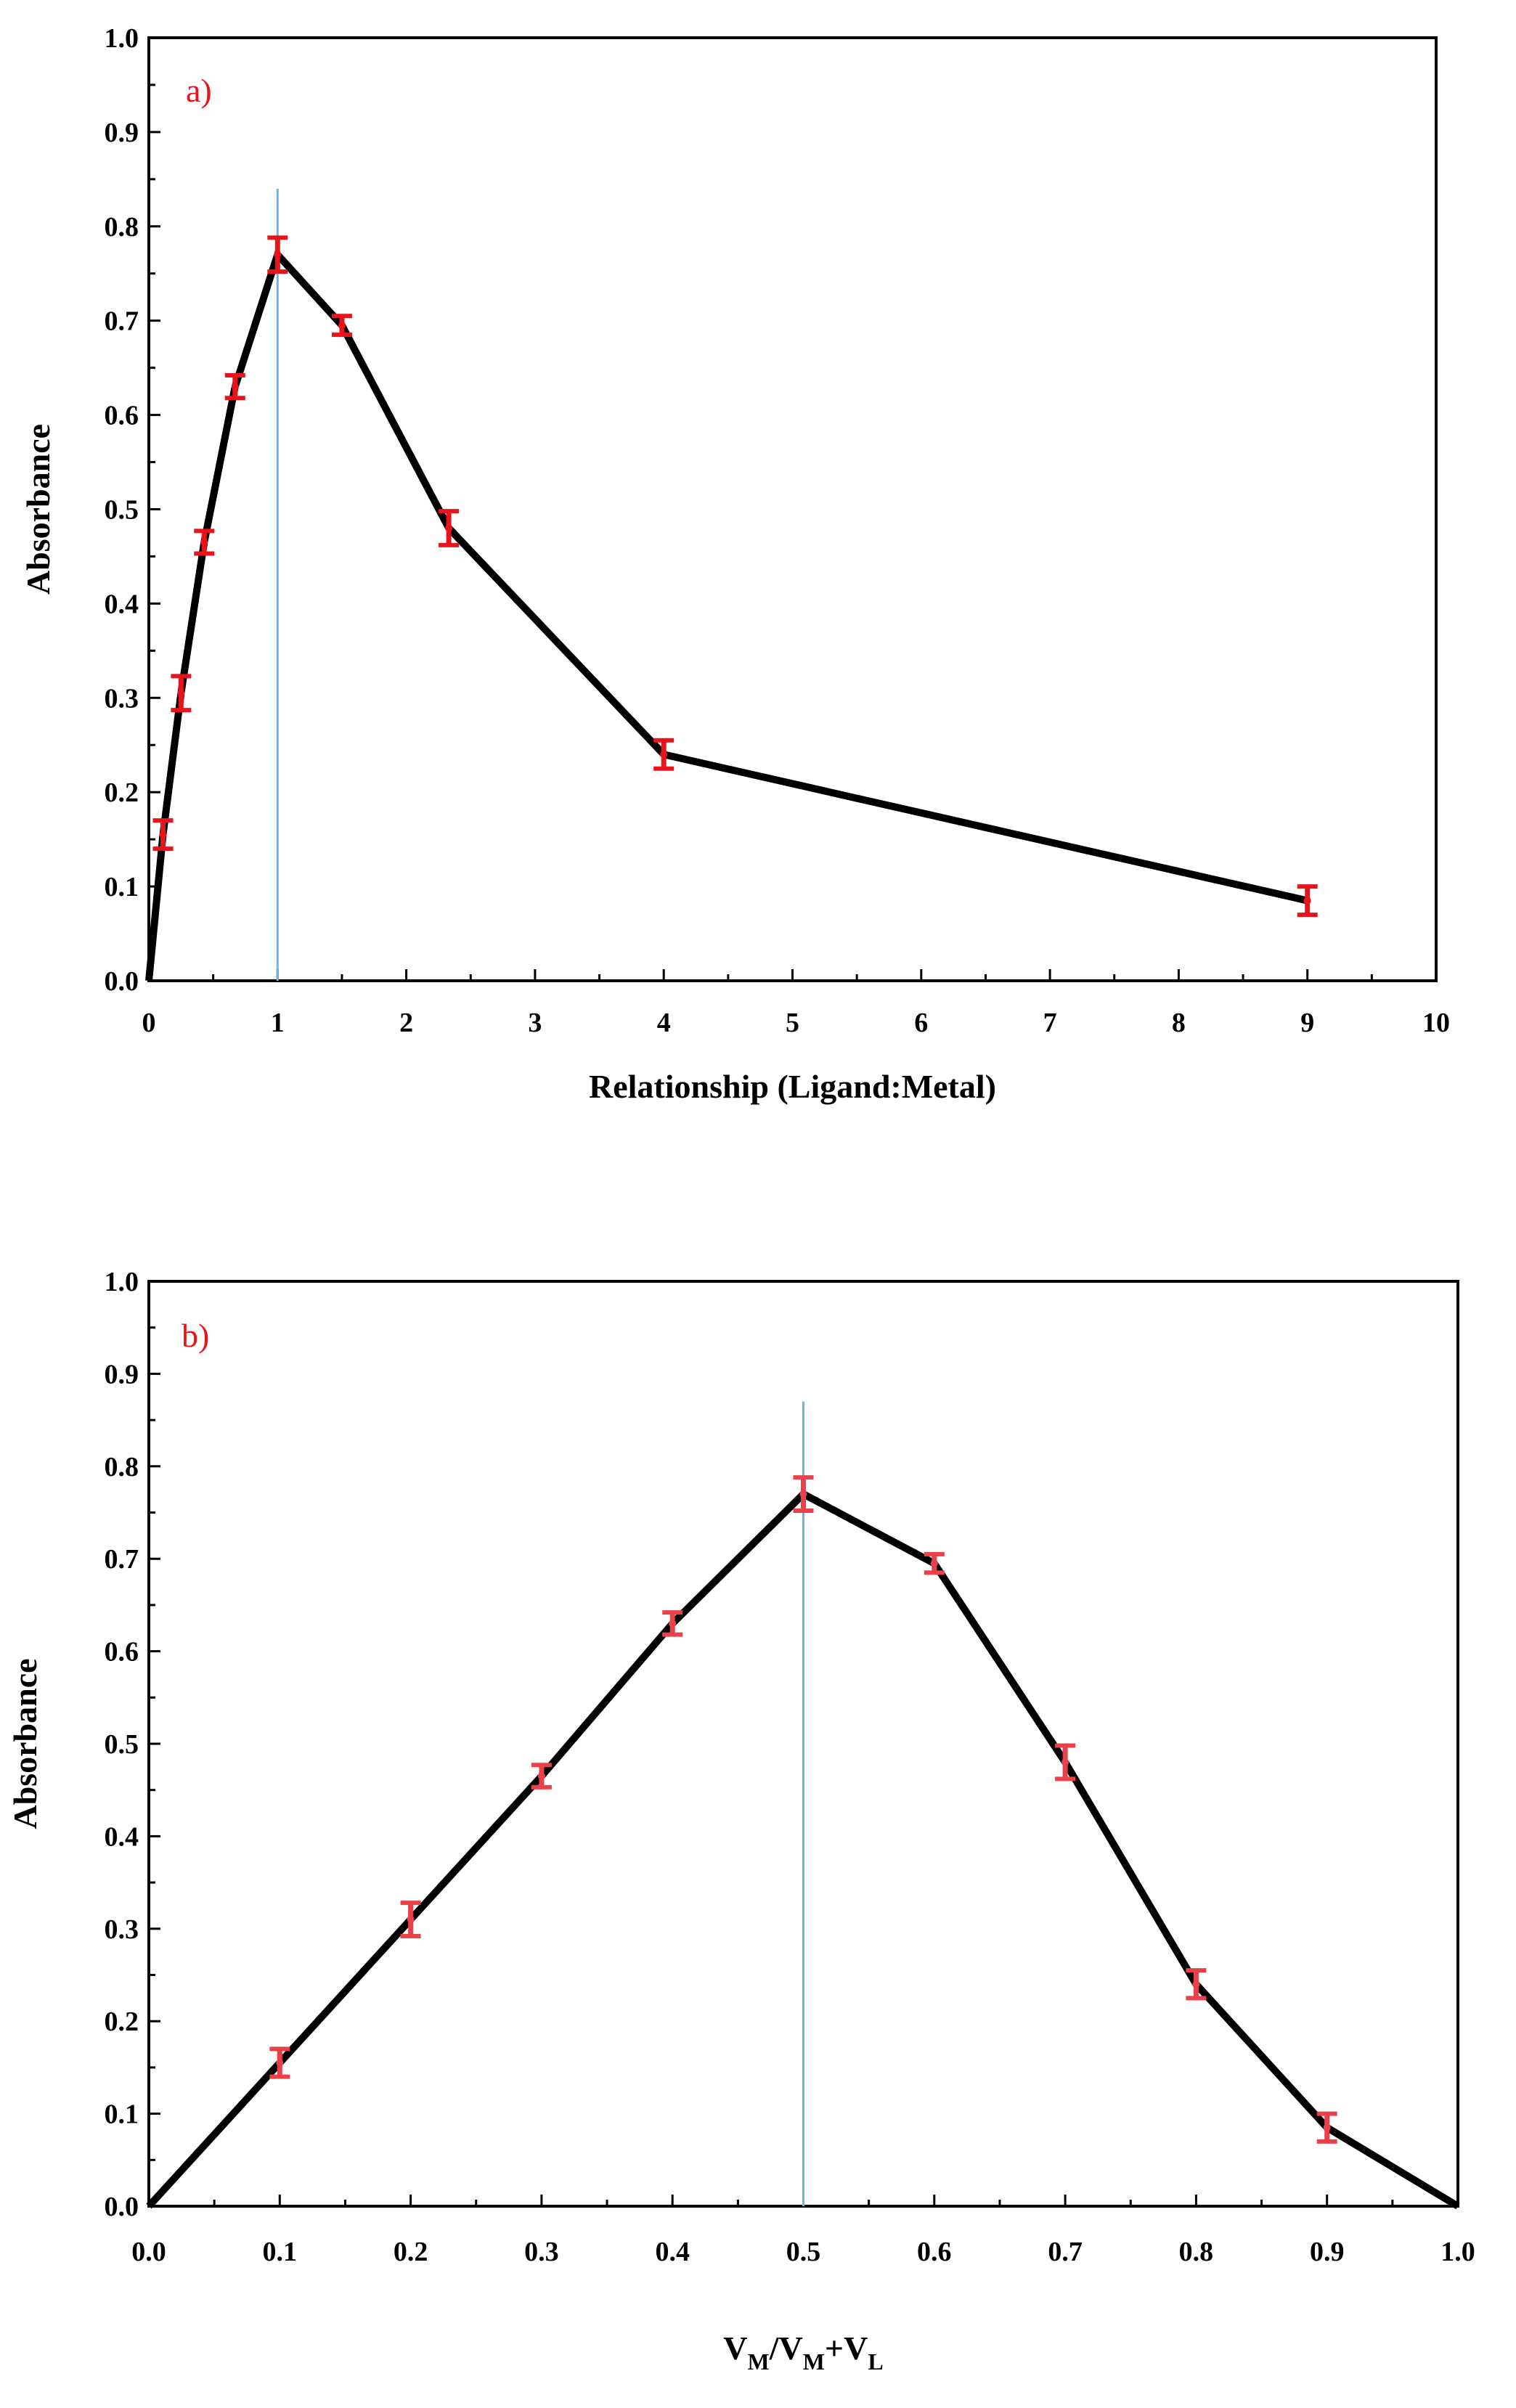 This screenshot has width=1516, height=2408. Describe the element at coordinates (149, 1023) in the screenshot. I see `x-tick-label: 0` at that location.